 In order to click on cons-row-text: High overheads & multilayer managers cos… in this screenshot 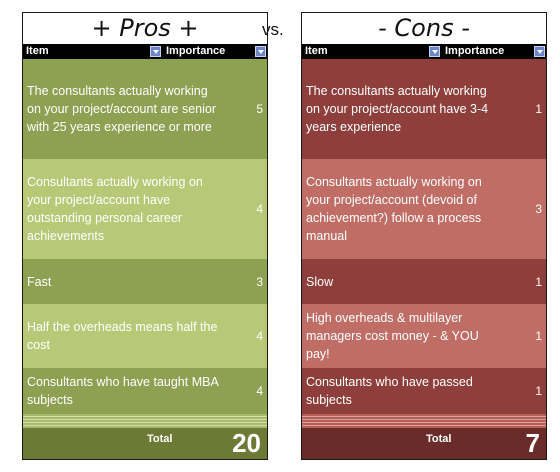, I will do `click(392, 336)`.